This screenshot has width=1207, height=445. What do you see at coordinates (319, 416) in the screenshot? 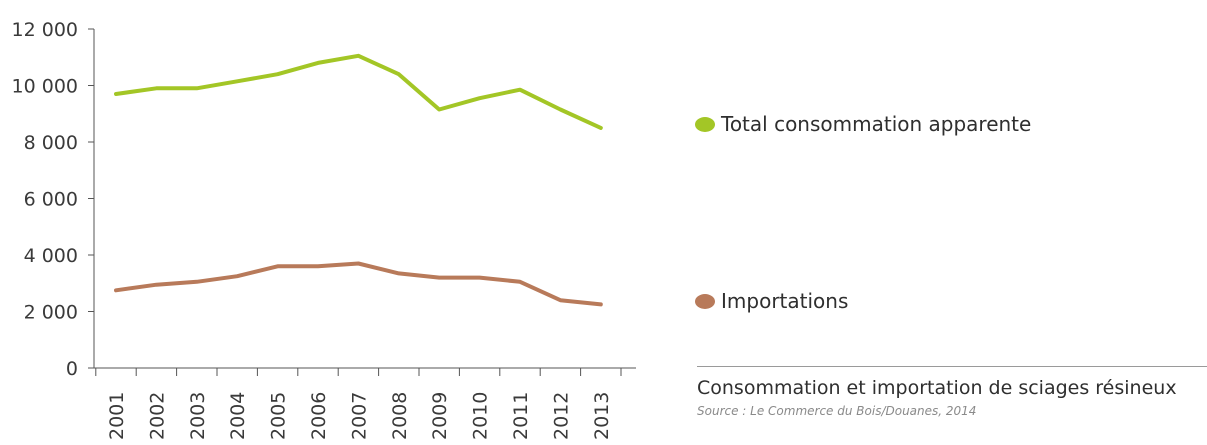
I see `x-tick-label: 2006` at bounding box center [319, 416].